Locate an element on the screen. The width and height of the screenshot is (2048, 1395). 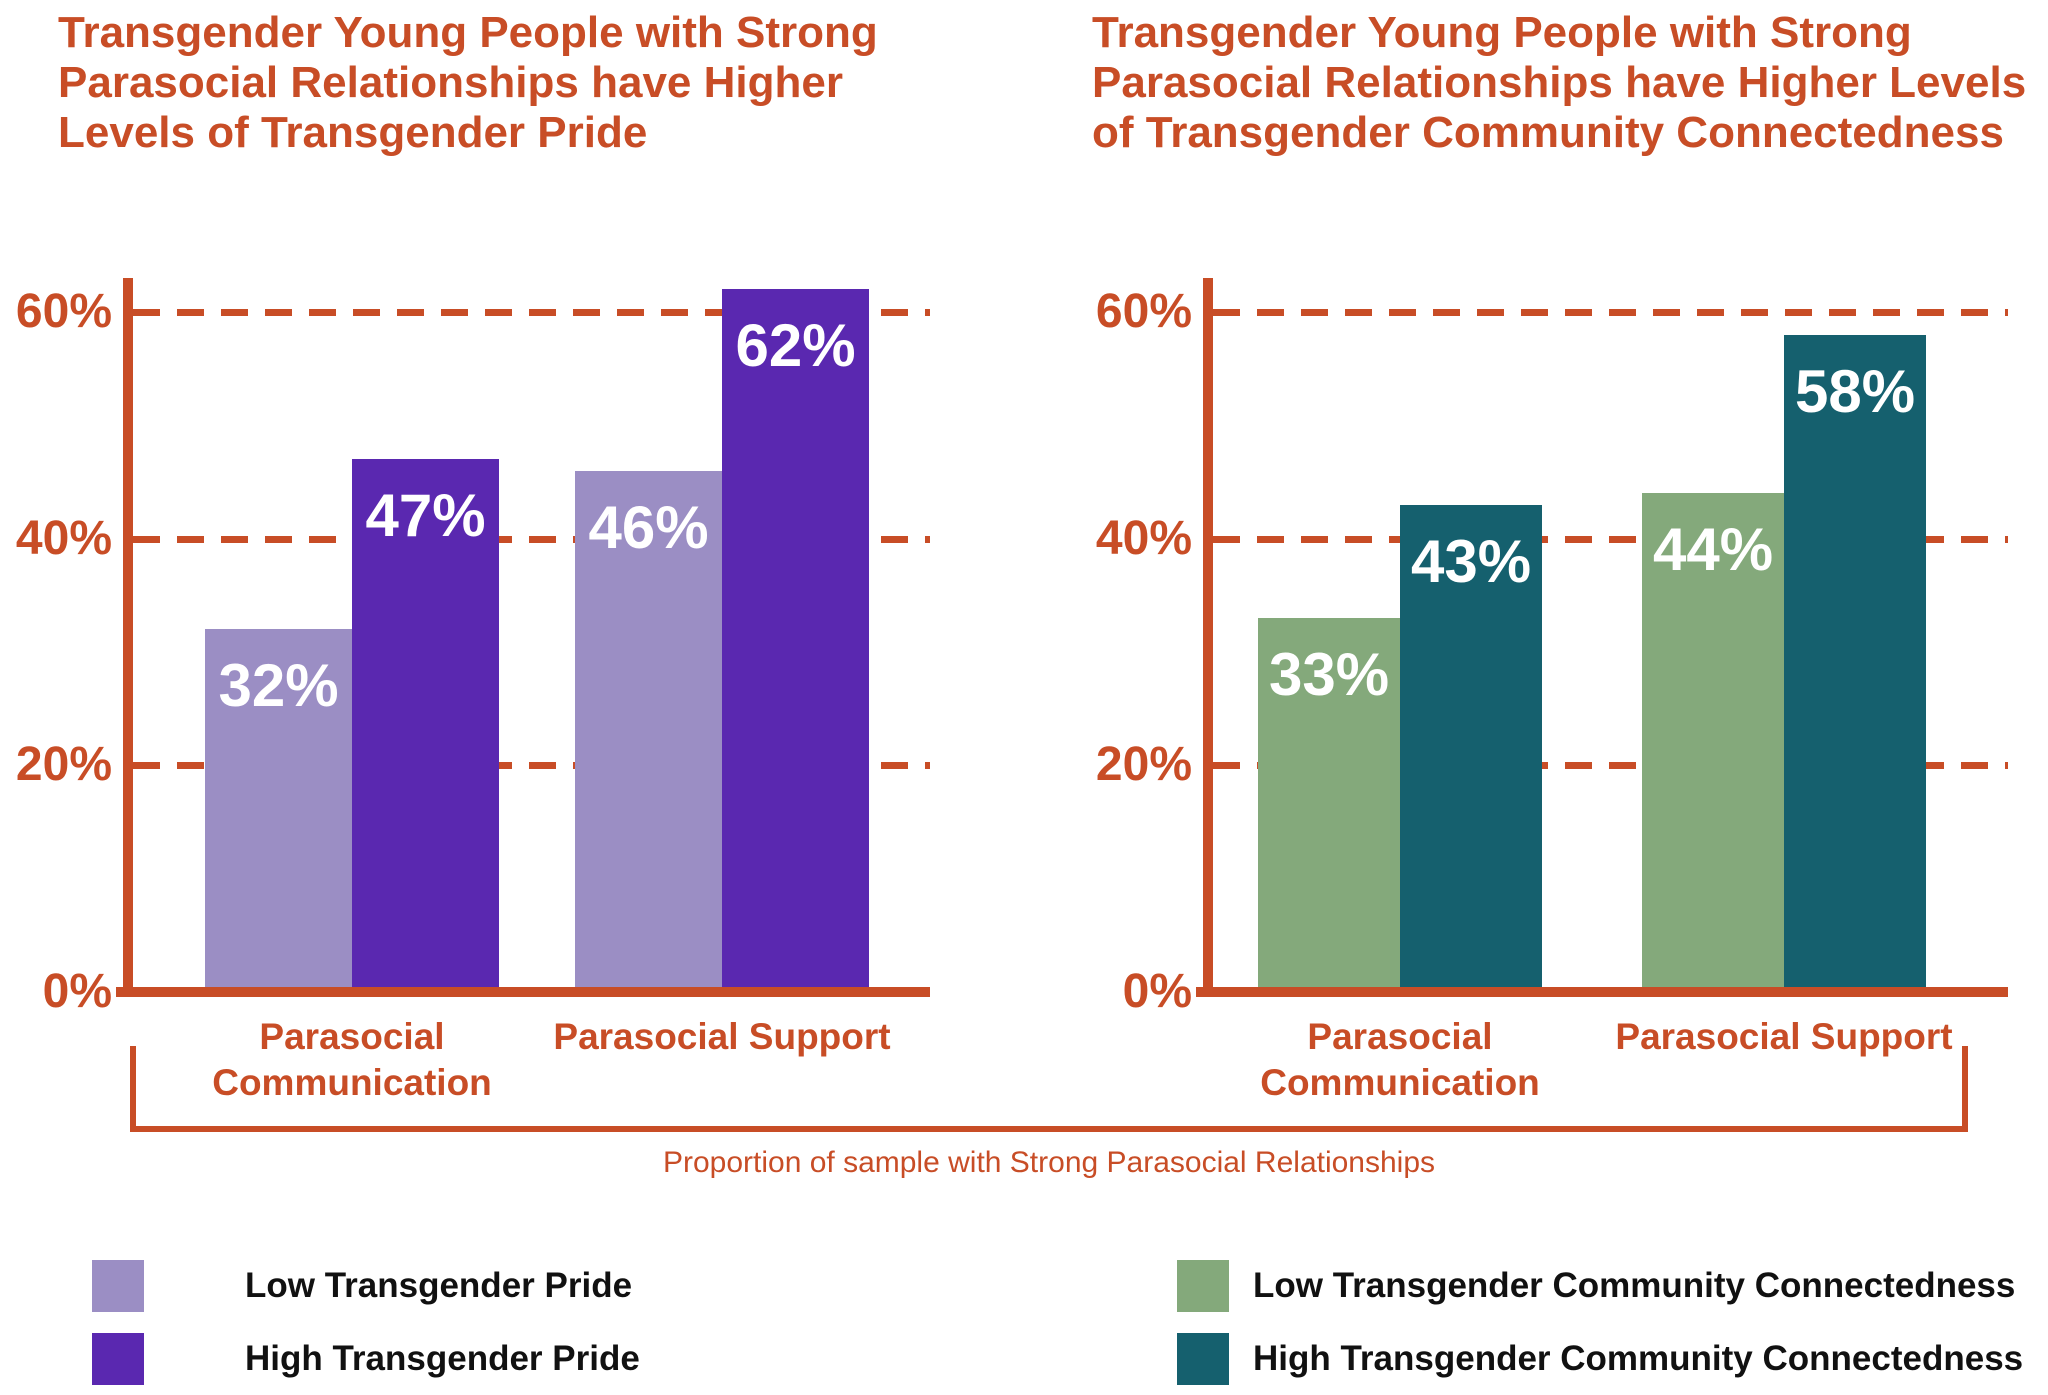
bar-value-label: 62% is located at coordinates (795, 345).